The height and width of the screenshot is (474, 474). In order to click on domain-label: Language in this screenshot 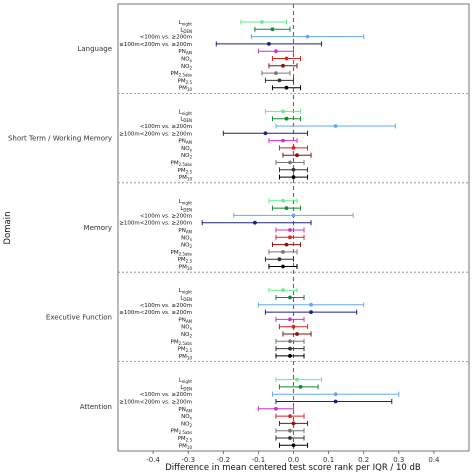, I will do `click(94, 49)`.